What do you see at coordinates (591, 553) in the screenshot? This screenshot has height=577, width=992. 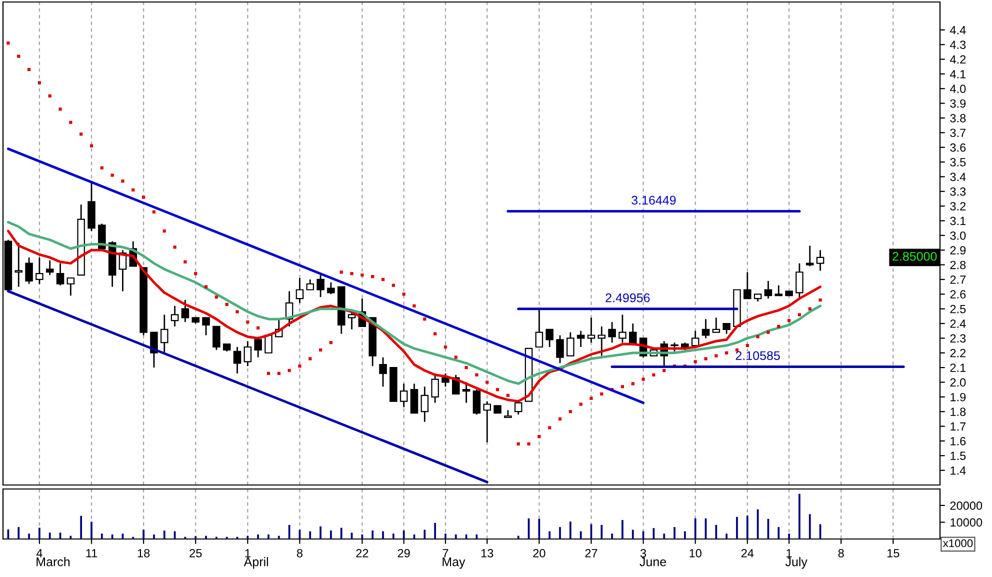 I see `x-tick-label: 27` at bounding box center [591, 553].